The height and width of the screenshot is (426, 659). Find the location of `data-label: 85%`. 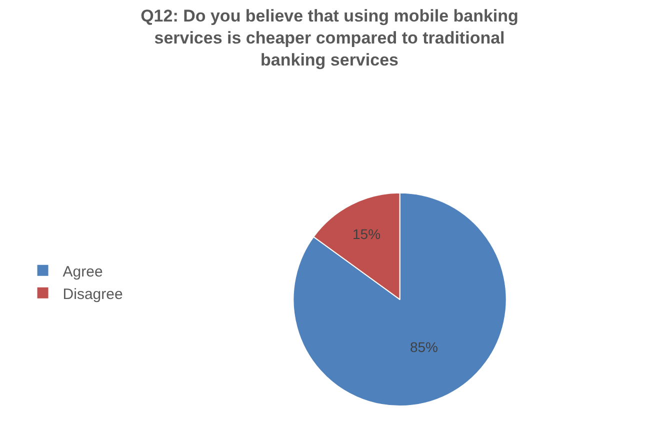

data-label: 85% is located at coordinates (424, 346).